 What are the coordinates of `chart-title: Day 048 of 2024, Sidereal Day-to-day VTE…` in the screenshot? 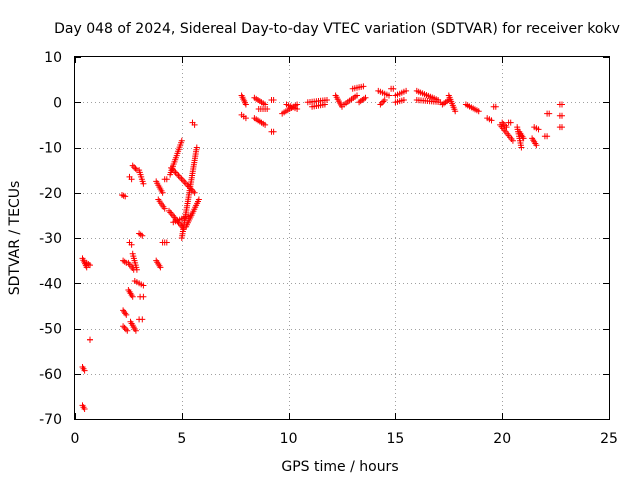 It's located at (337, 29).